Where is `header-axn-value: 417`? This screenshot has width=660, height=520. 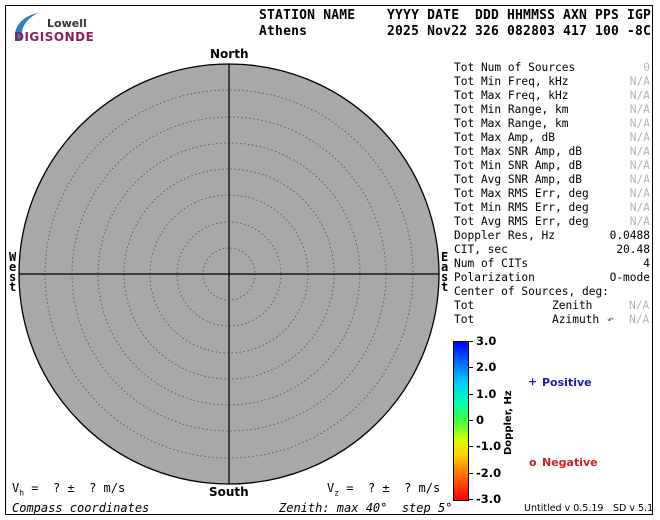 header-axn-value: 417 is located at coordinates (575, 31).